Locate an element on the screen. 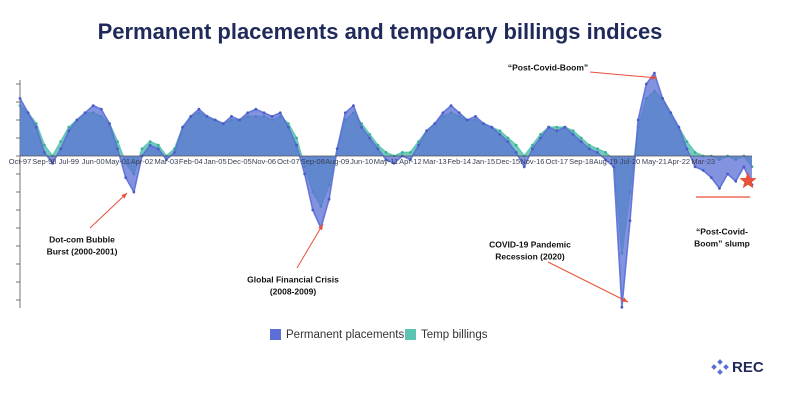 This screenshot has height=400, width=800. x-tick-label: Jul-99 is located at coordinates (69, 161).